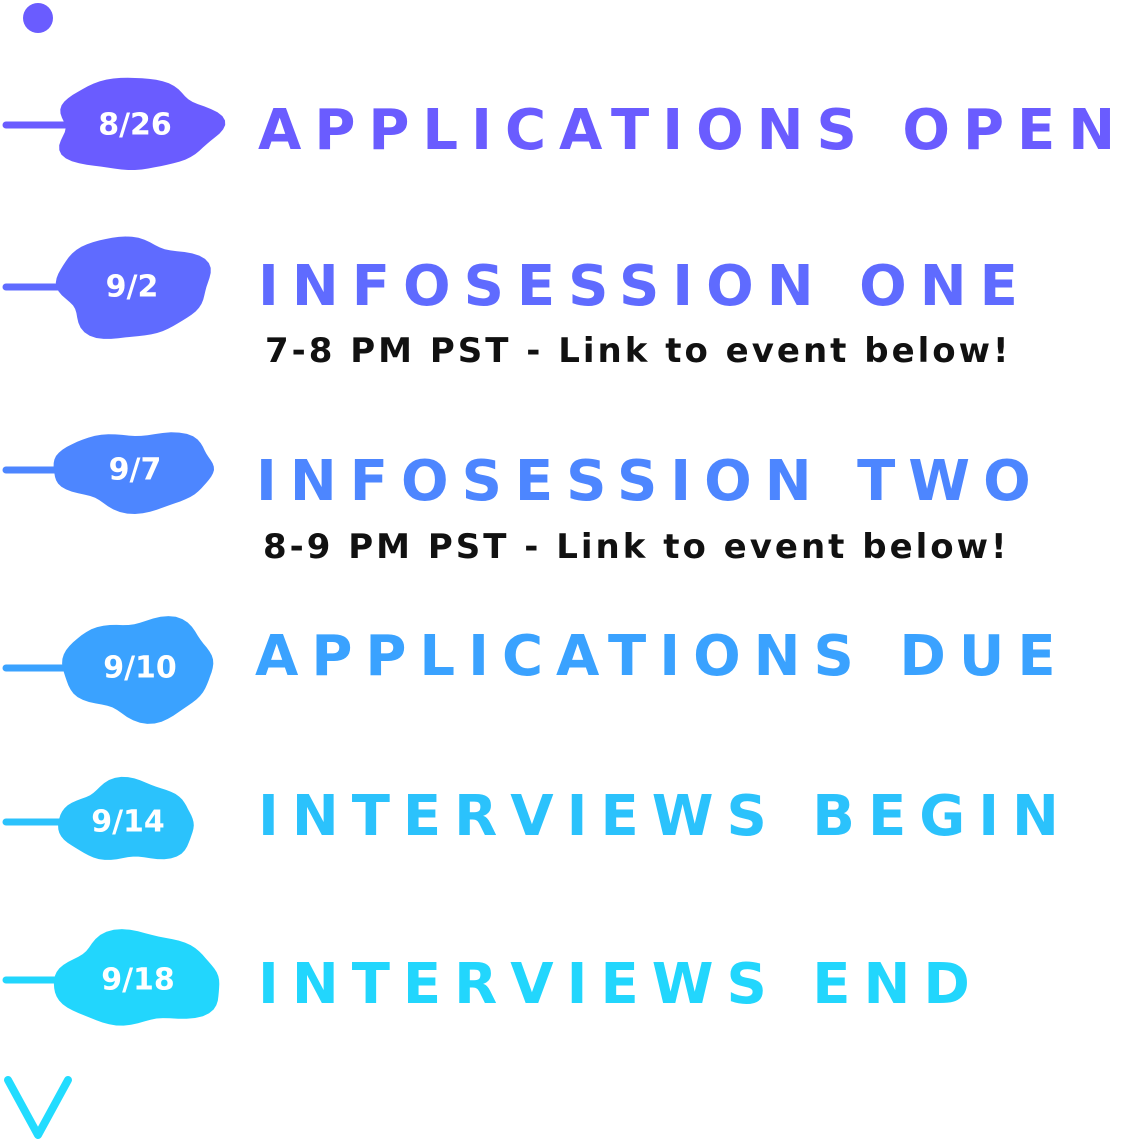  Describe the element at coordinates (638, 351) in the screenshot. I see `event-subtitle-infosession-one: 7-8 PM PST - Link to event below!` at that location.